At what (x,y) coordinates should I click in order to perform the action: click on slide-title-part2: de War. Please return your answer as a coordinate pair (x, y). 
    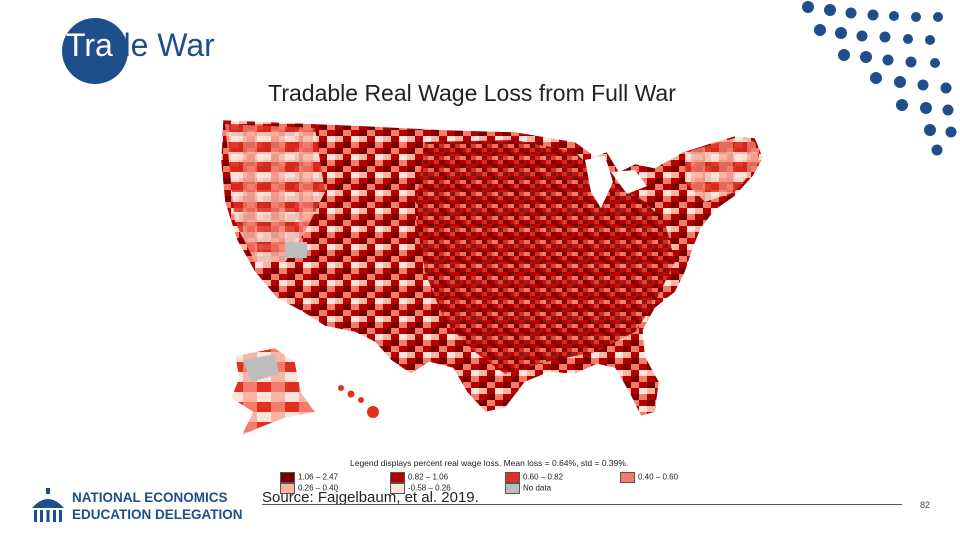
    Looking at the image, I should click on (163, 45).